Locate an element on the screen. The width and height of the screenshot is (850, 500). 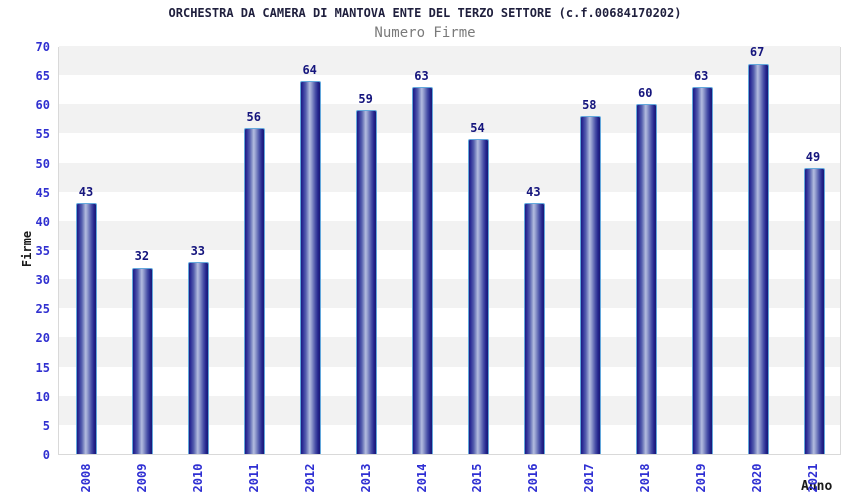
y-tick-label: 40 is located at coordinates (42, 221).